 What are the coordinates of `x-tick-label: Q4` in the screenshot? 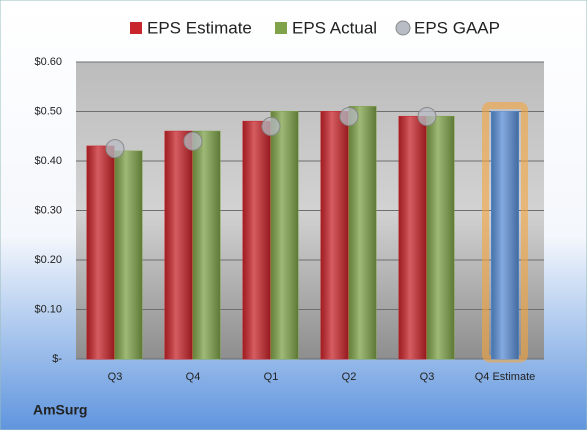 It's located at (193, 377).